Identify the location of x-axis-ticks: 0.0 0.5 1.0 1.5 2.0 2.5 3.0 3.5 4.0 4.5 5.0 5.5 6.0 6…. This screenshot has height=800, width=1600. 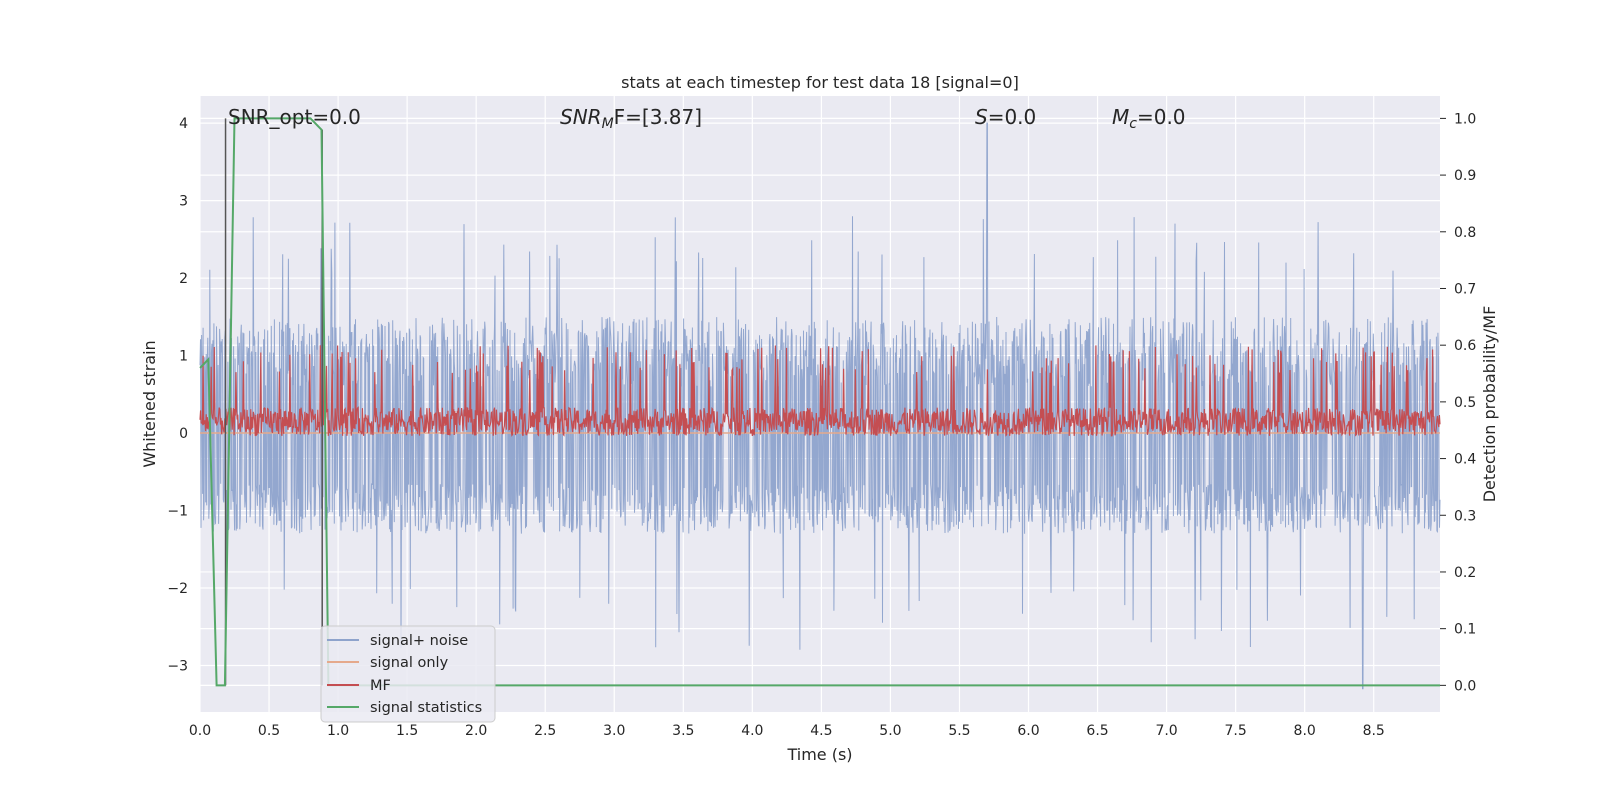
(787, 731).